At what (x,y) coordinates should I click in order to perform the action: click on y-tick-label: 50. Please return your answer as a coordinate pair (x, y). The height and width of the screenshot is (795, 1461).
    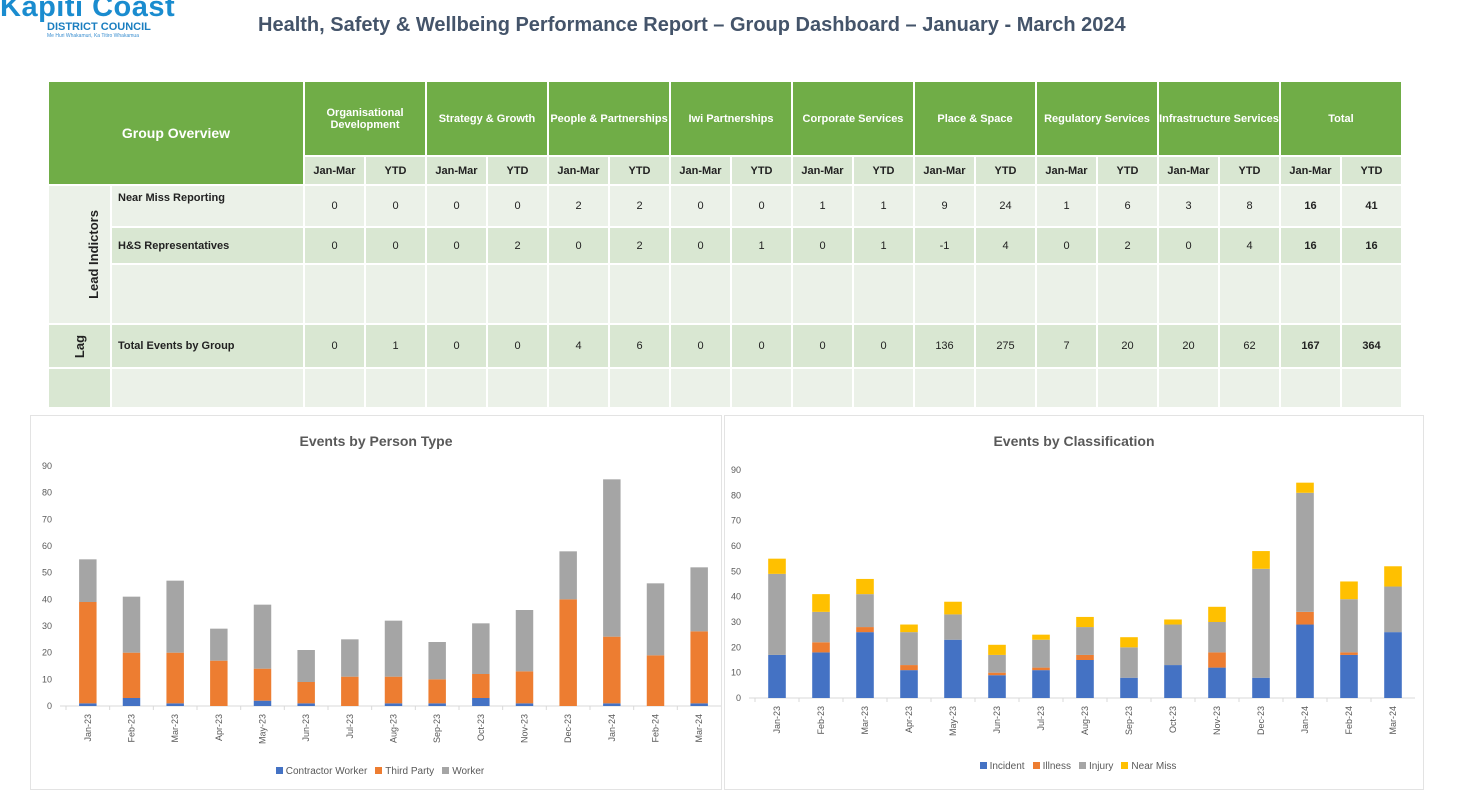
    Looking at the image, I should click on (47, 573).